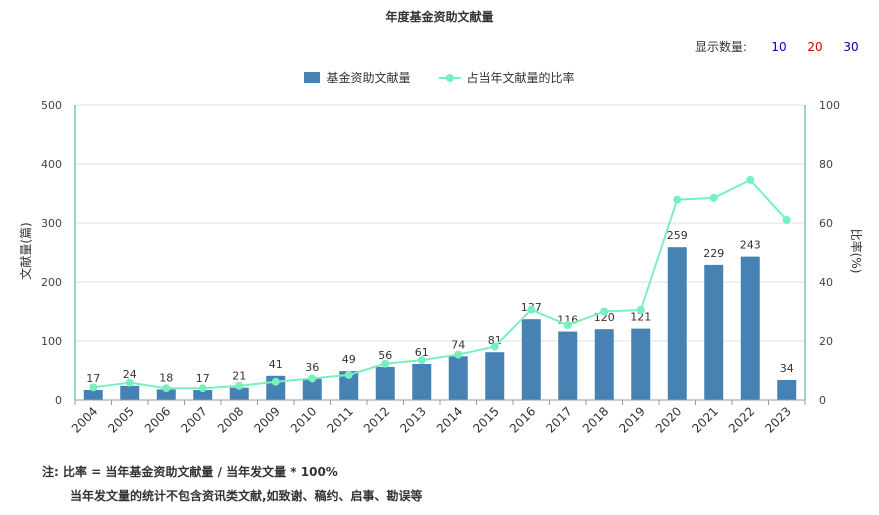 The width and height of the screenshot is (879, 515). Describe the element at coordinates (84, 419) in the screenshot. I see `x-tick-label: 2004` at that location.